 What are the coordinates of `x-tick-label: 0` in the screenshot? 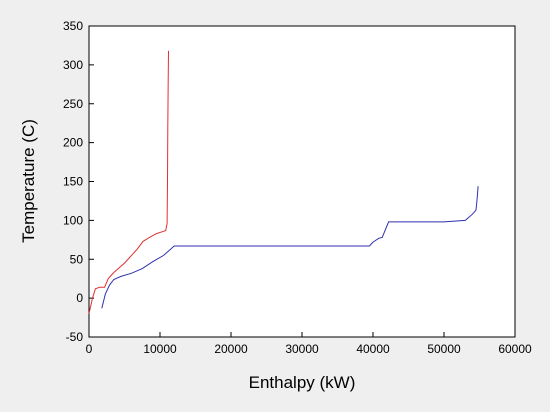 It's located at (89, 349).